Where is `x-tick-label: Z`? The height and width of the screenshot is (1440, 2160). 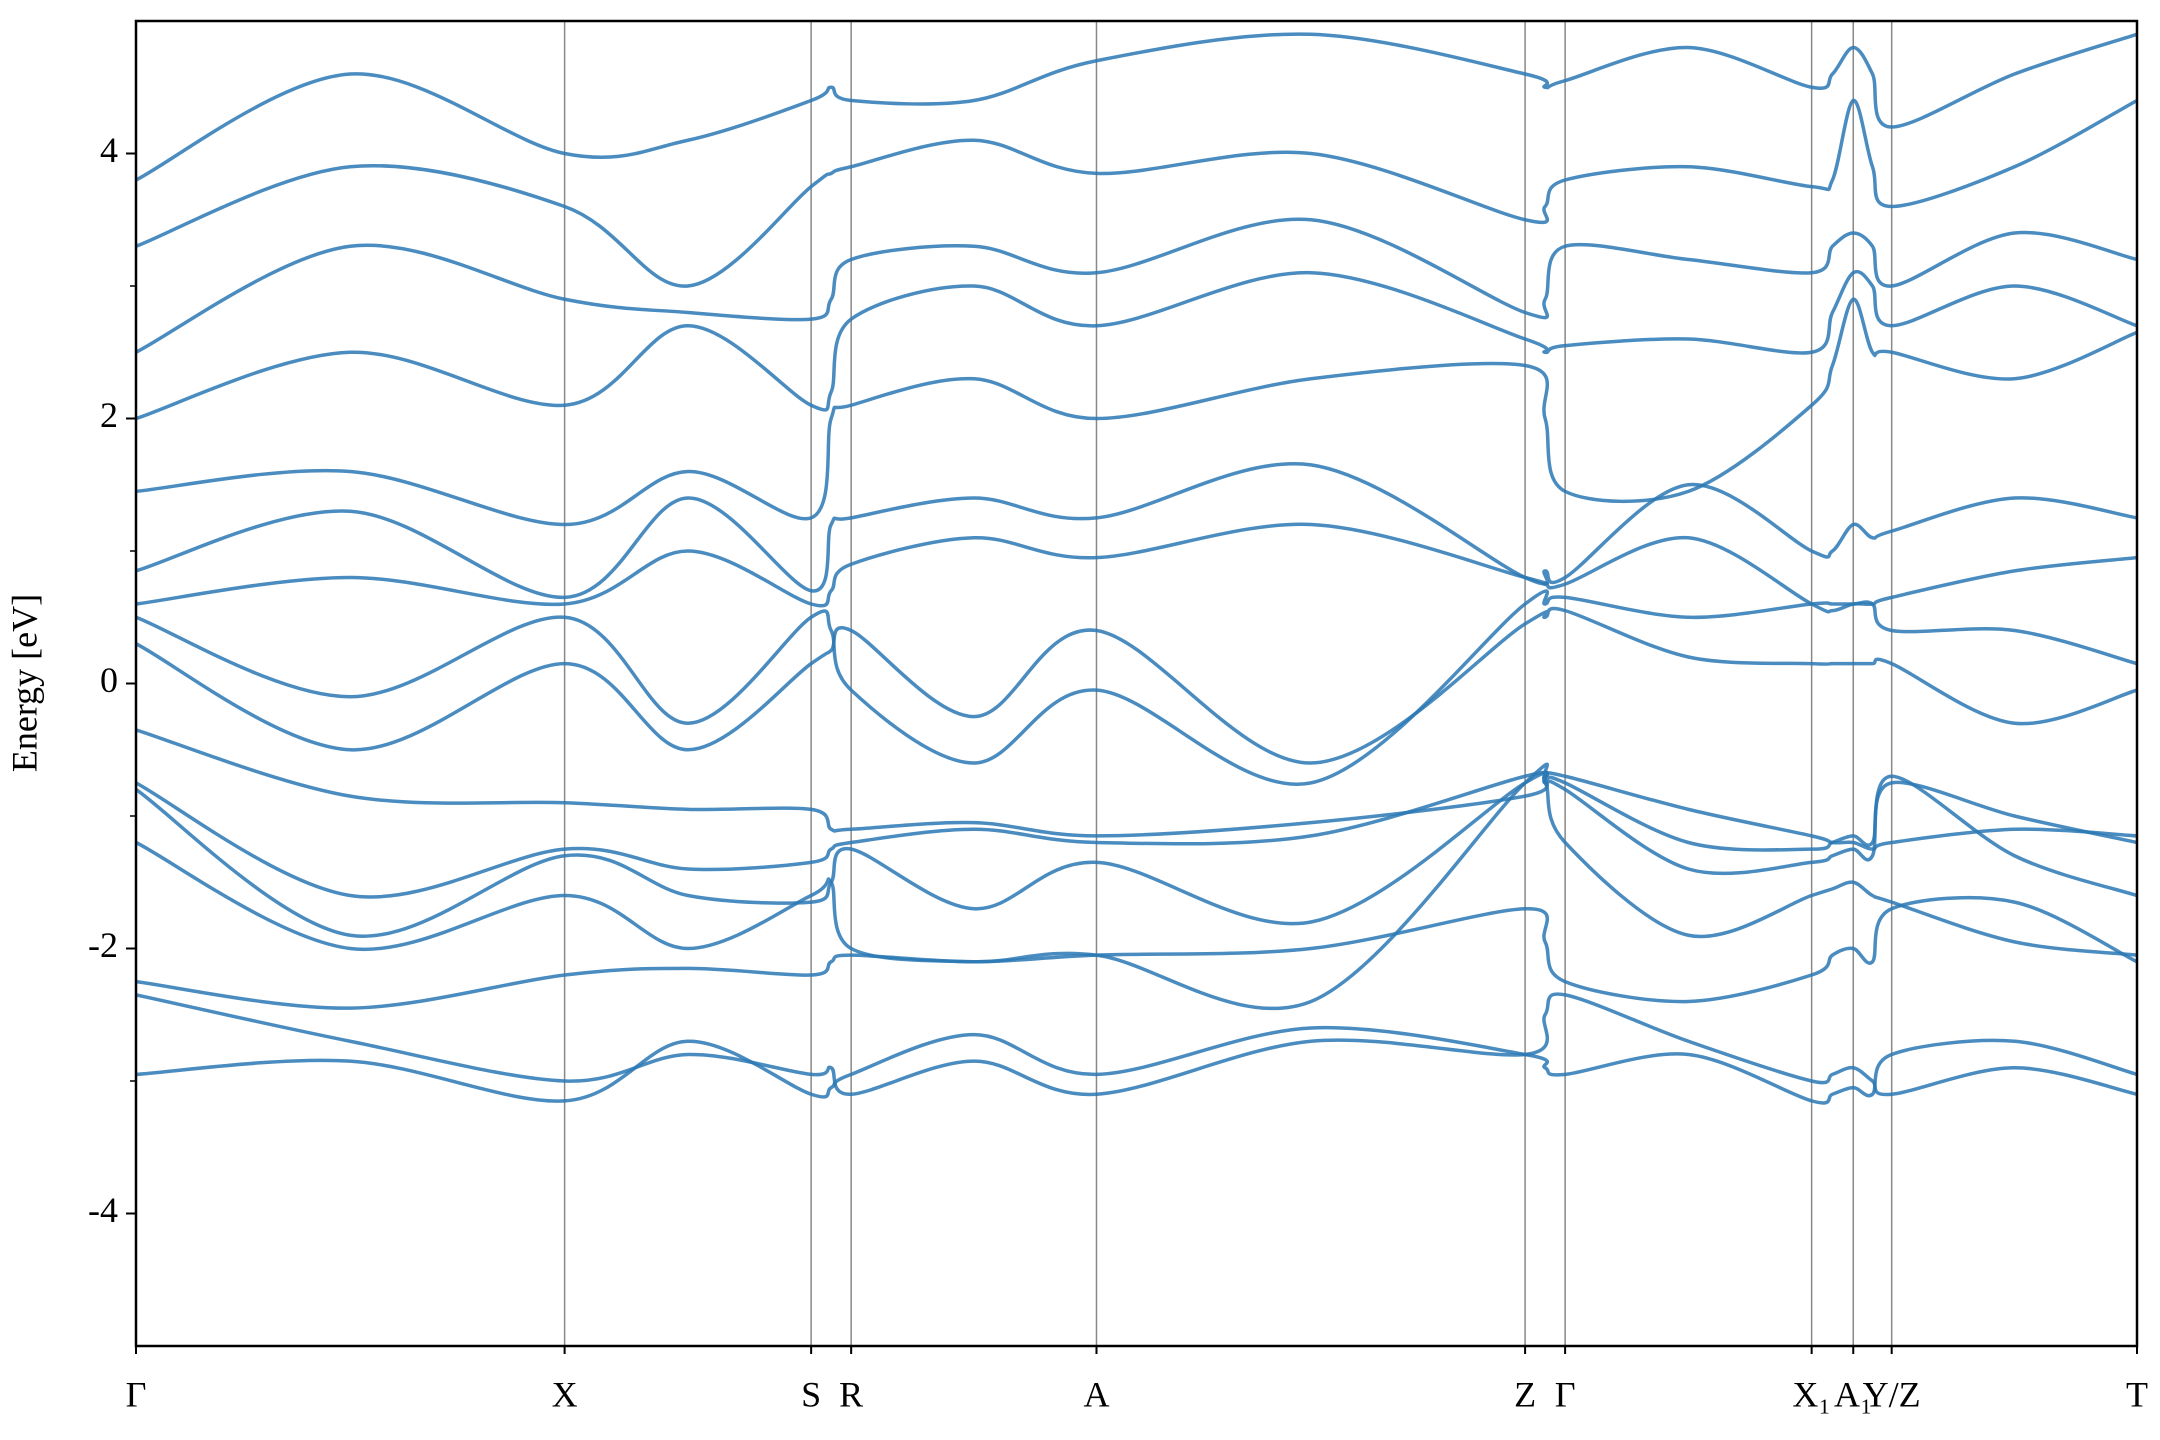
x-tick-label: Z is located at coordinates (1525, 1394).